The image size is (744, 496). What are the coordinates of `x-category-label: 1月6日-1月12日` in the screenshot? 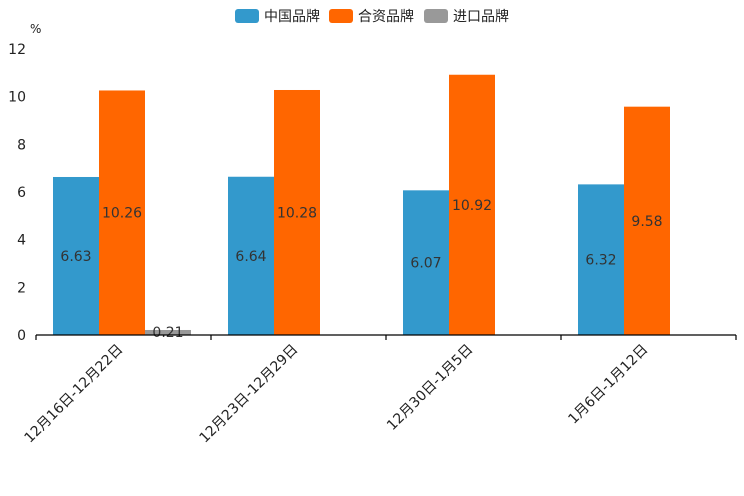 It's located at (608, 385).